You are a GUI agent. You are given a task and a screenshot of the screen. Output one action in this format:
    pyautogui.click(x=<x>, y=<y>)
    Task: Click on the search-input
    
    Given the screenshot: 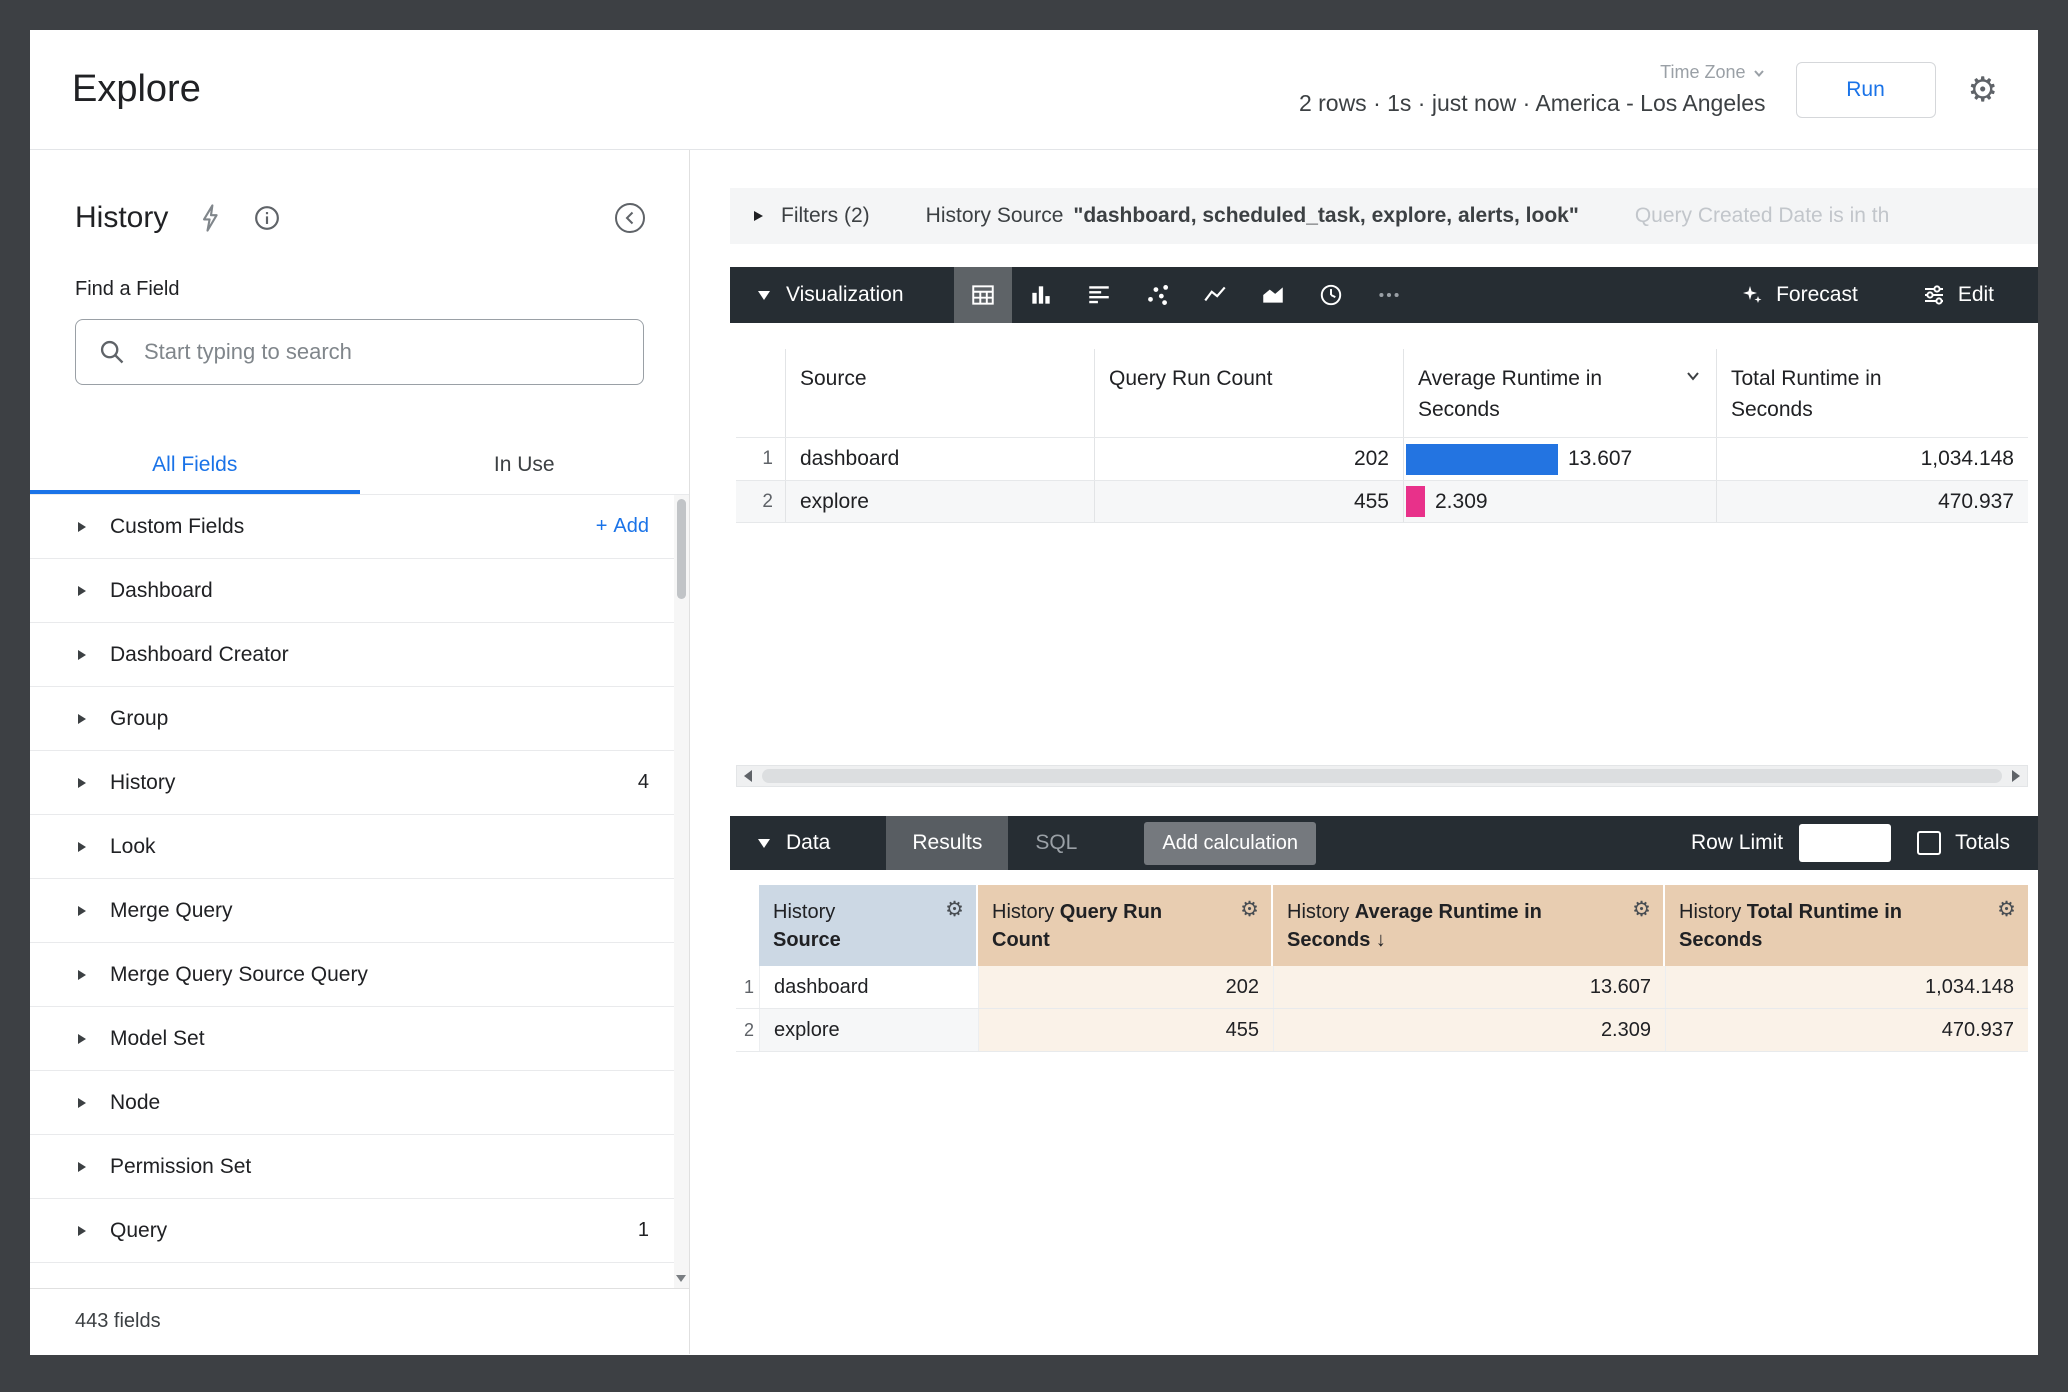 What is the action you would take?
    pyautogui.click(x=382, y=352)
    